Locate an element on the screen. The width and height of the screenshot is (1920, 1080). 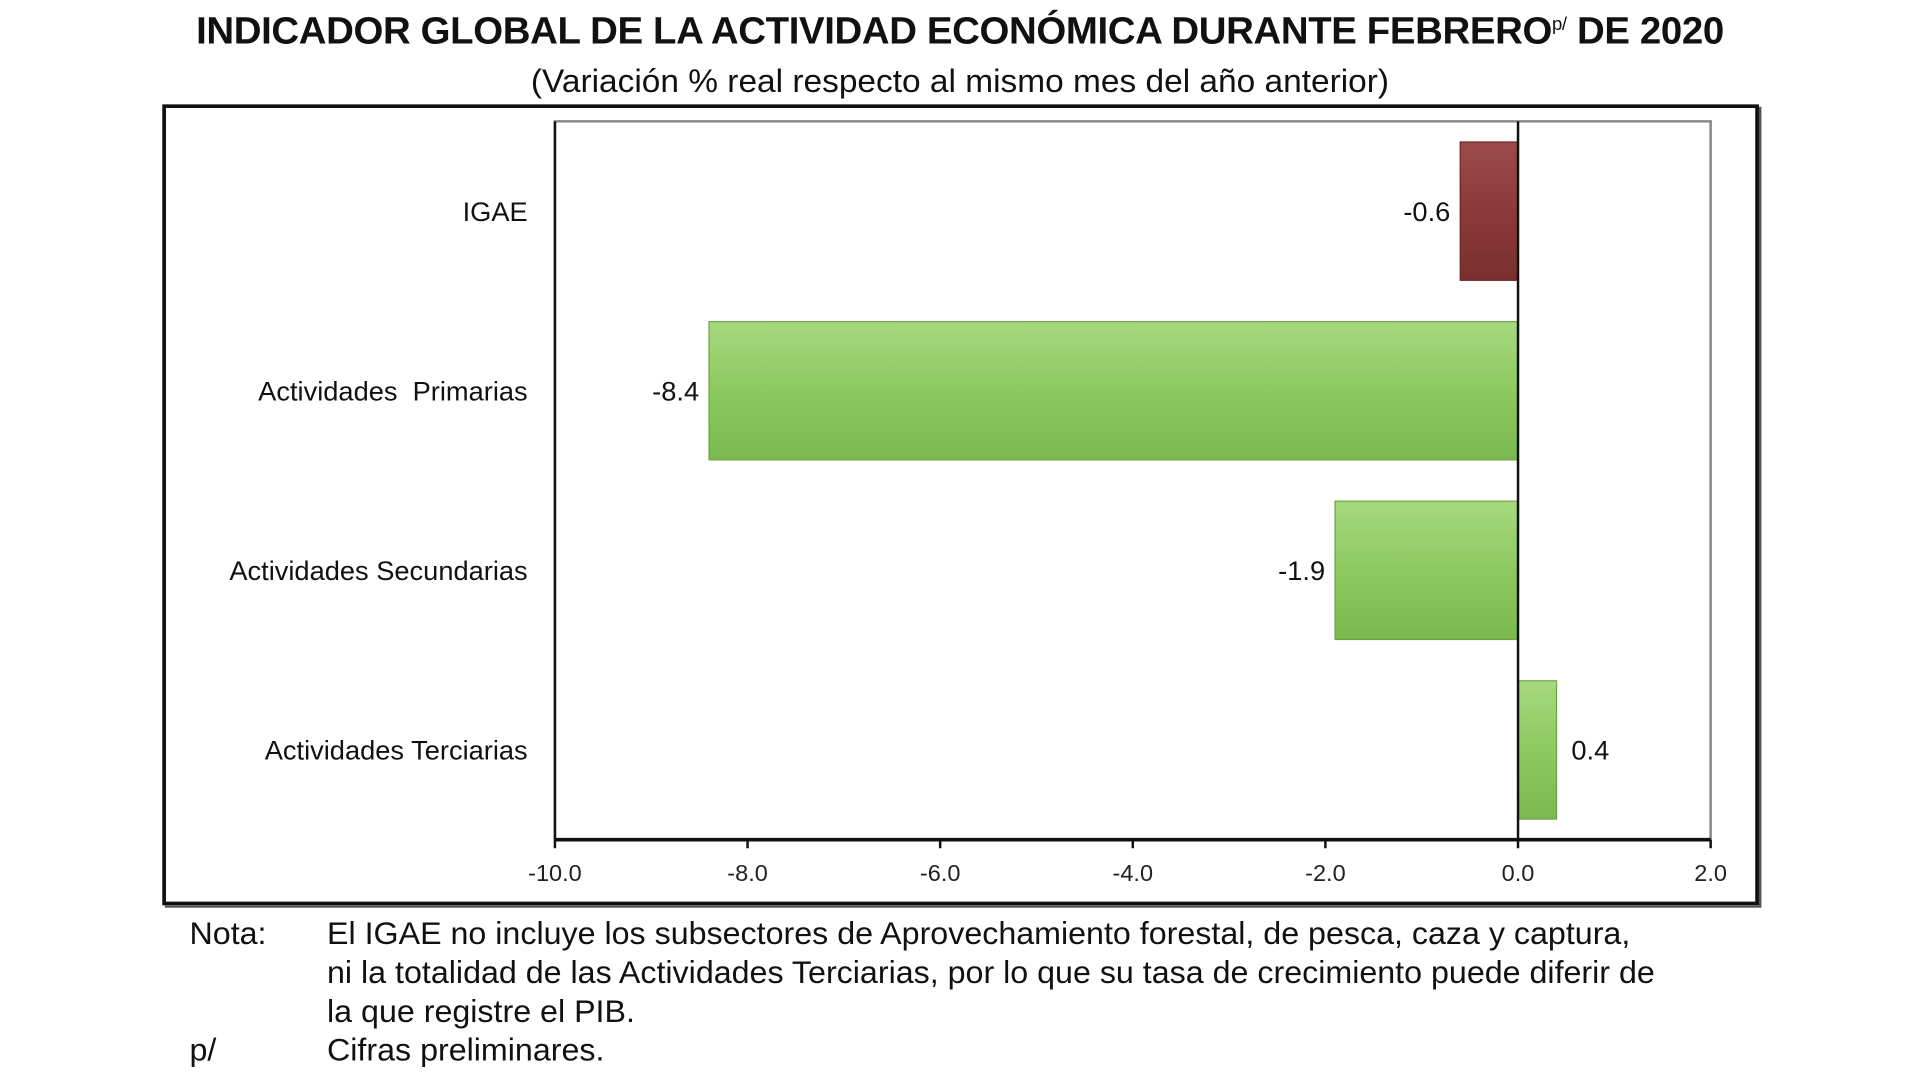
x-tick-label: 0.0 is located at coordinates (1518, 873).